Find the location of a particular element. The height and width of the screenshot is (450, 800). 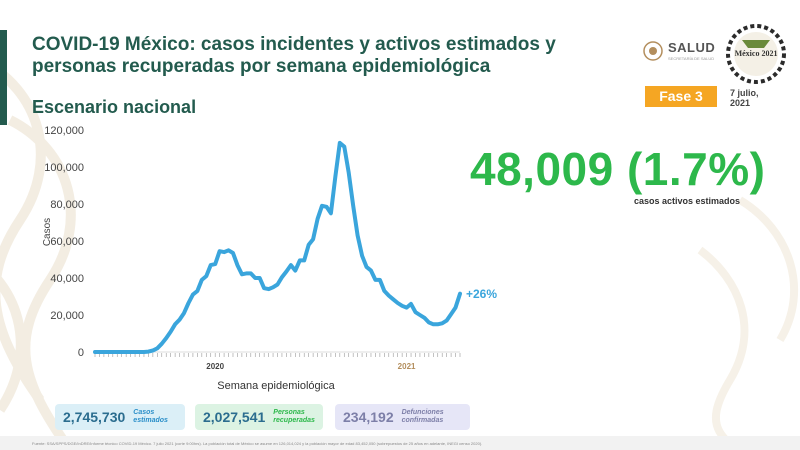

active-cases-value: 48,009 (1.7%) is located at coordinates (618, 169).